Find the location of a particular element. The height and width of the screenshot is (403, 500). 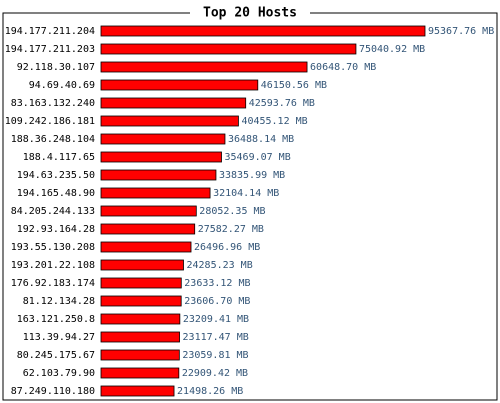

category-label: 92.118.30.107 is located at coordinates (56, 67).